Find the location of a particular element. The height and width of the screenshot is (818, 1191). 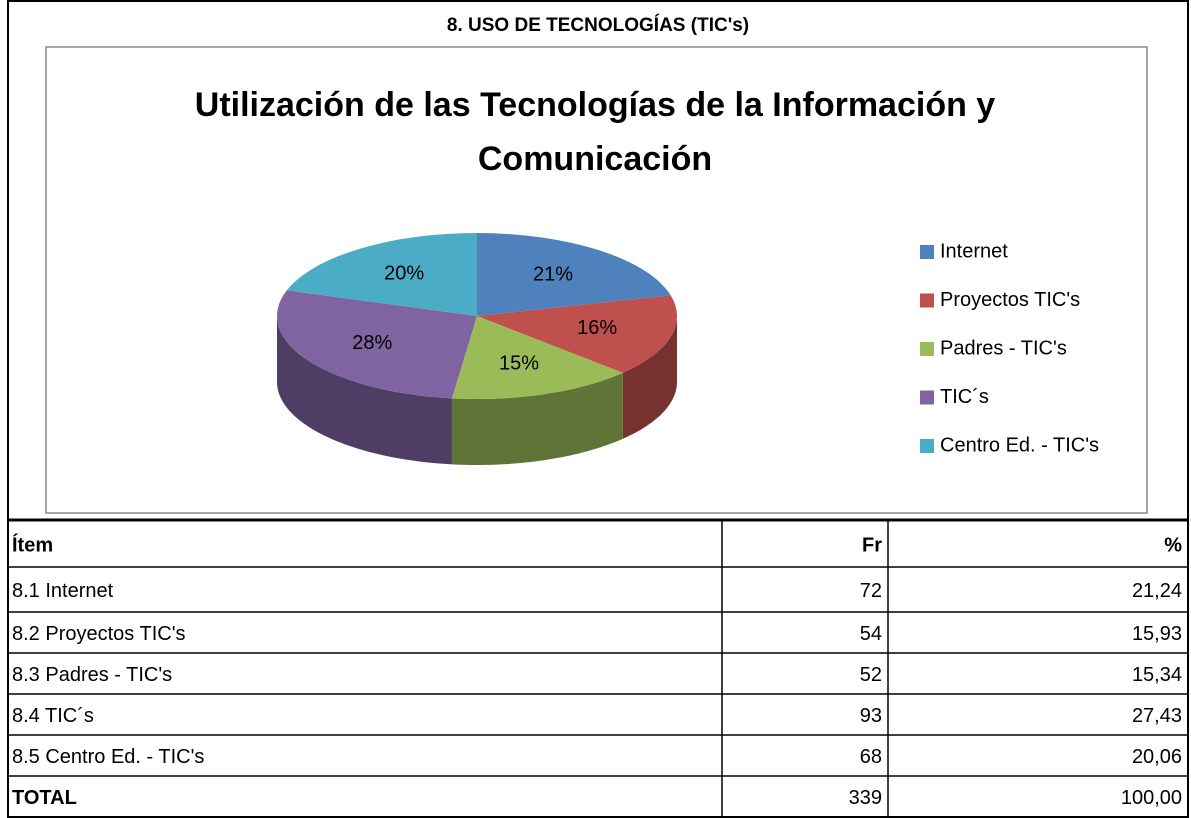

table-cell: 68 is located at coordinates (871, 757).